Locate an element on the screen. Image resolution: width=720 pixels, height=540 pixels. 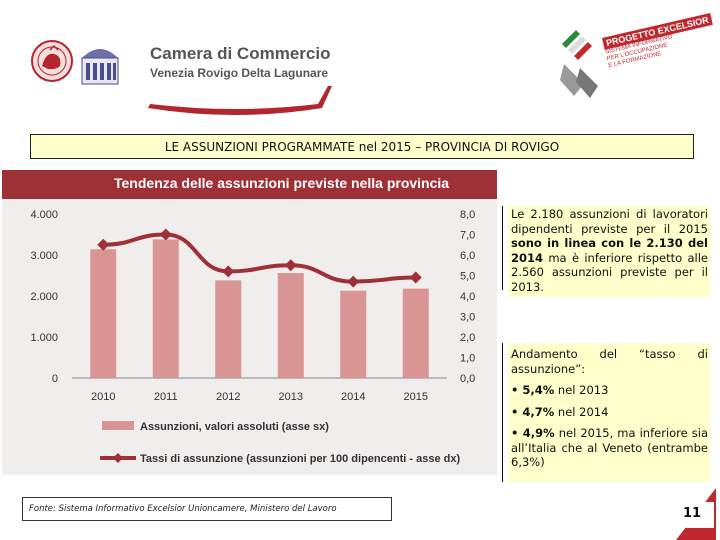
org-name: Camera di Commercio is located at coordinates (240, 53).